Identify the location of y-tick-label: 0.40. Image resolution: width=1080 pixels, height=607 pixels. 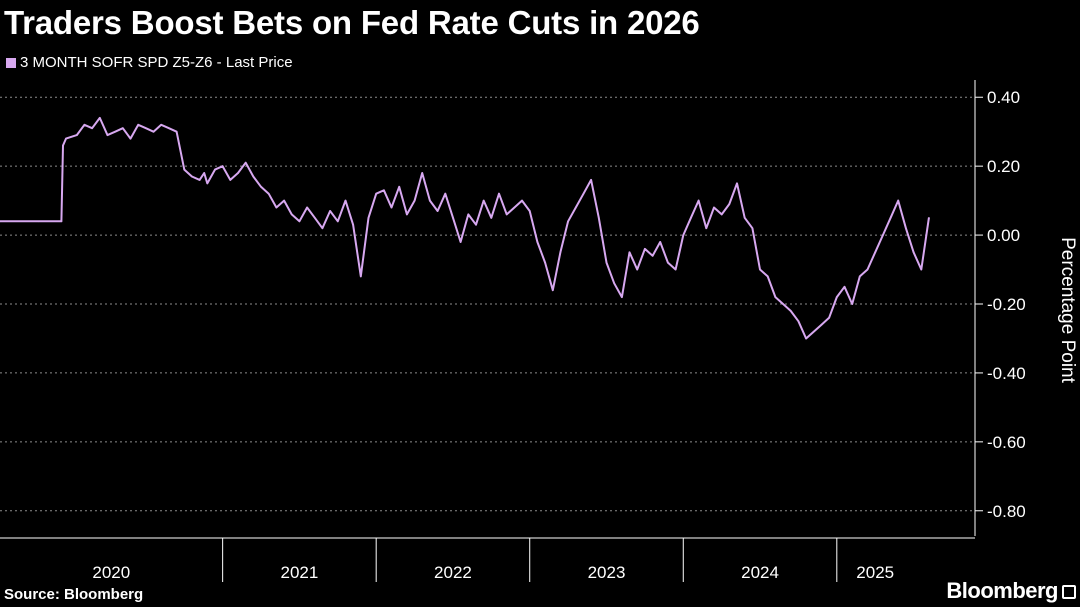
(1003, 97).